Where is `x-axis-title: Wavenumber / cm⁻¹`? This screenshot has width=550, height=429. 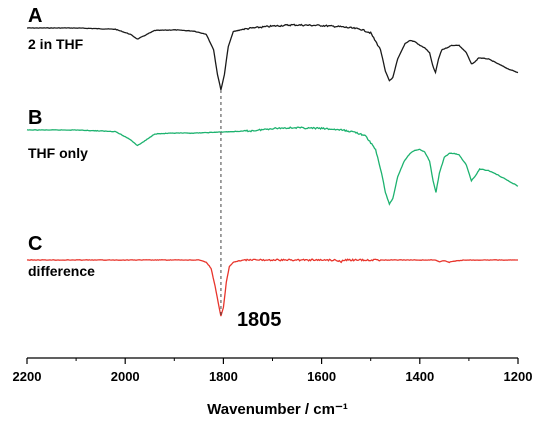
x-axis-title: Wavenumber / cm⁻¹ is located at coordinates (277, 409).